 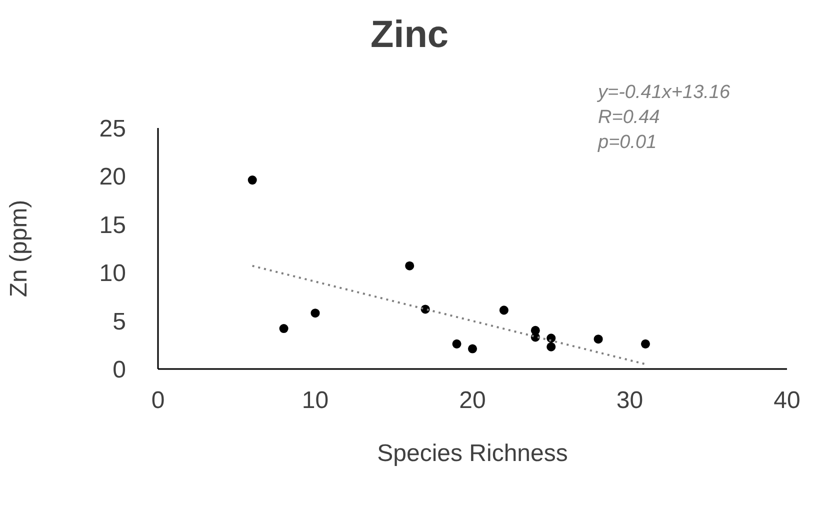 What do you see at coordinates (119, 322) in the screenshot?
I see `y-tick-label: 5` at bounding box center [119, 322].